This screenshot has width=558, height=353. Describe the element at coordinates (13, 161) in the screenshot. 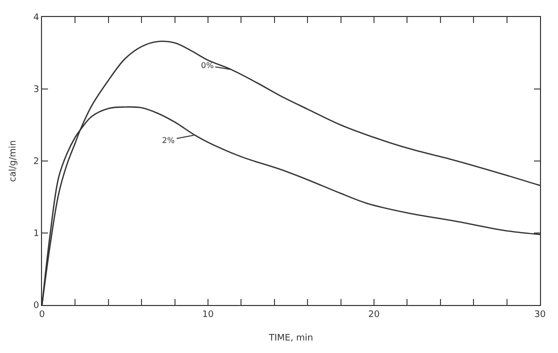

I see `y-axis-title: cal/g/min` at that location.